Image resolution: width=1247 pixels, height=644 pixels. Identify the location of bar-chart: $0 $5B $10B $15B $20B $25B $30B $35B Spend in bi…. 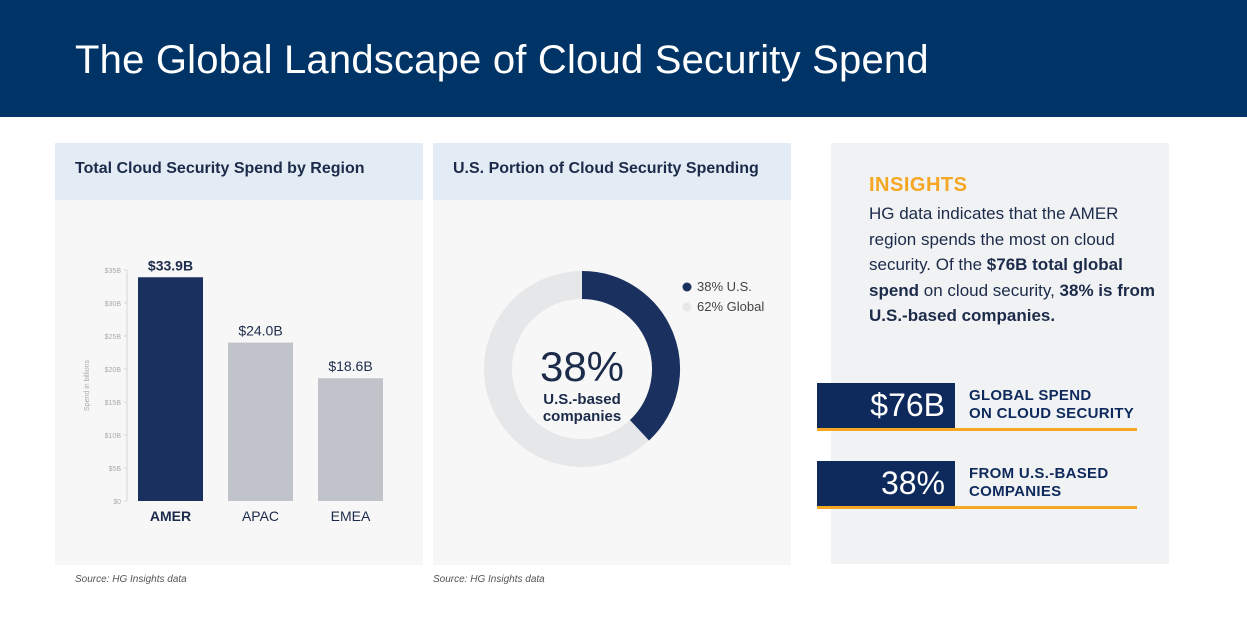
(233, 390).